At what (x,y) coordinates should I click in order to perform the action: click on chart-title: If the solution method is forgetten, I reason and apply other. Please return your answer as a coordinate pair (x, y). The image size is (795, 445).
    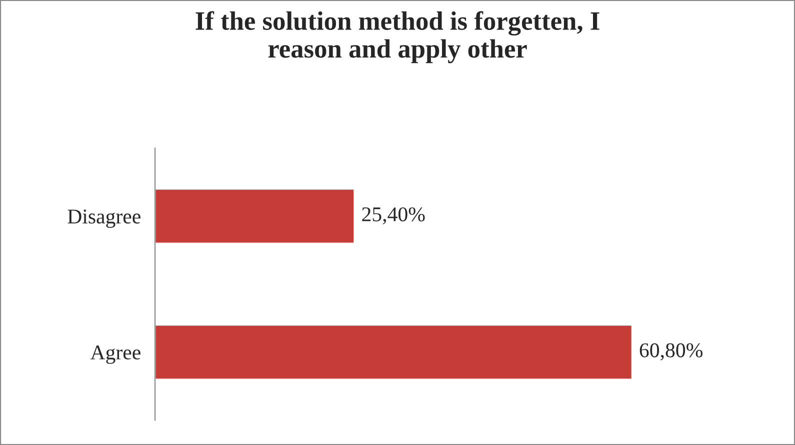
    Looking at the image, I should click on (398, 37).